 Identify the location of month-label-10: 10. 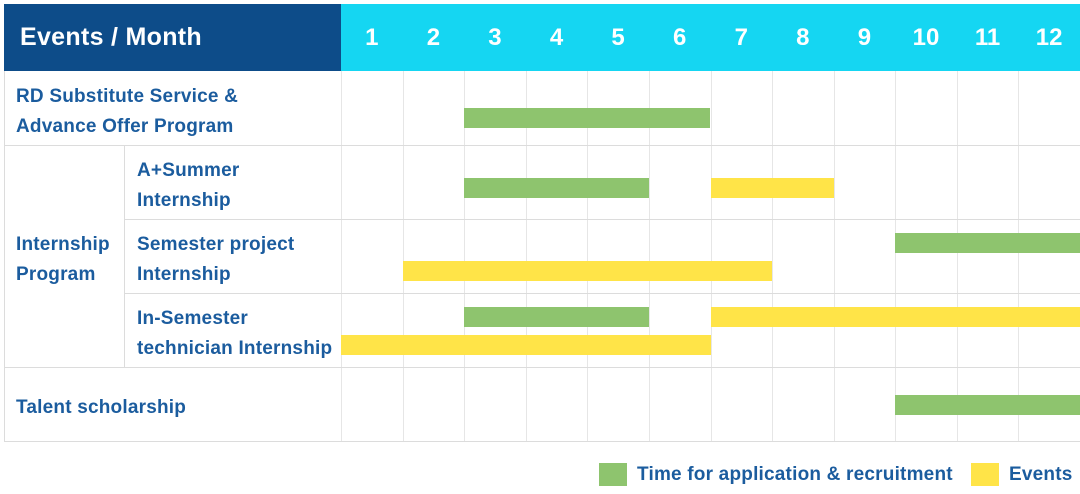
(926, 37).